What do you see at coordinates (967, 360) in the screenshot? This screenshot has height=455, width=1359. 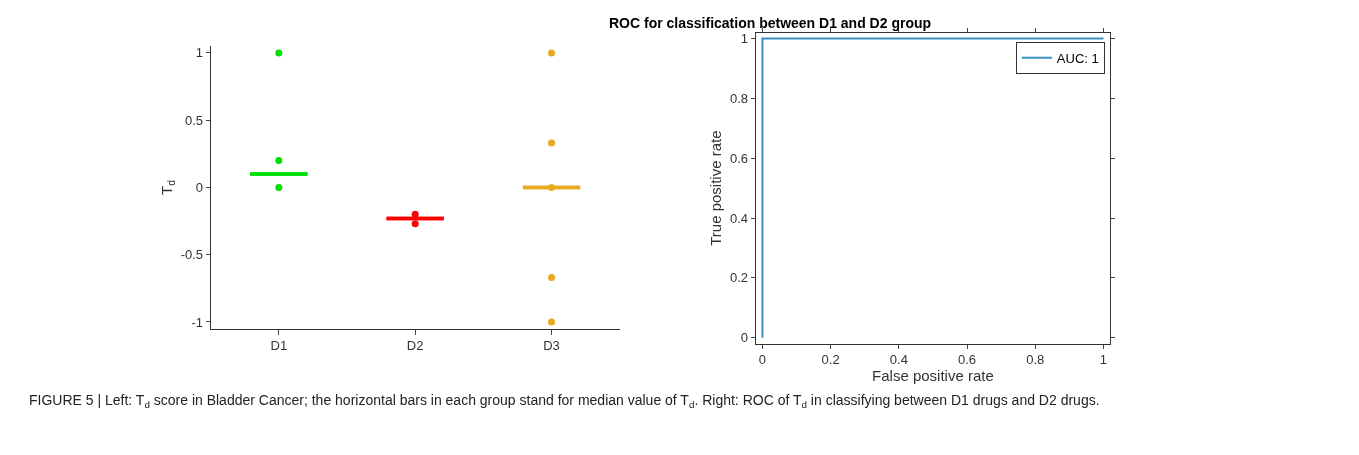 I see `x-tick-label: 0.6` at bounding box center [967, 360].